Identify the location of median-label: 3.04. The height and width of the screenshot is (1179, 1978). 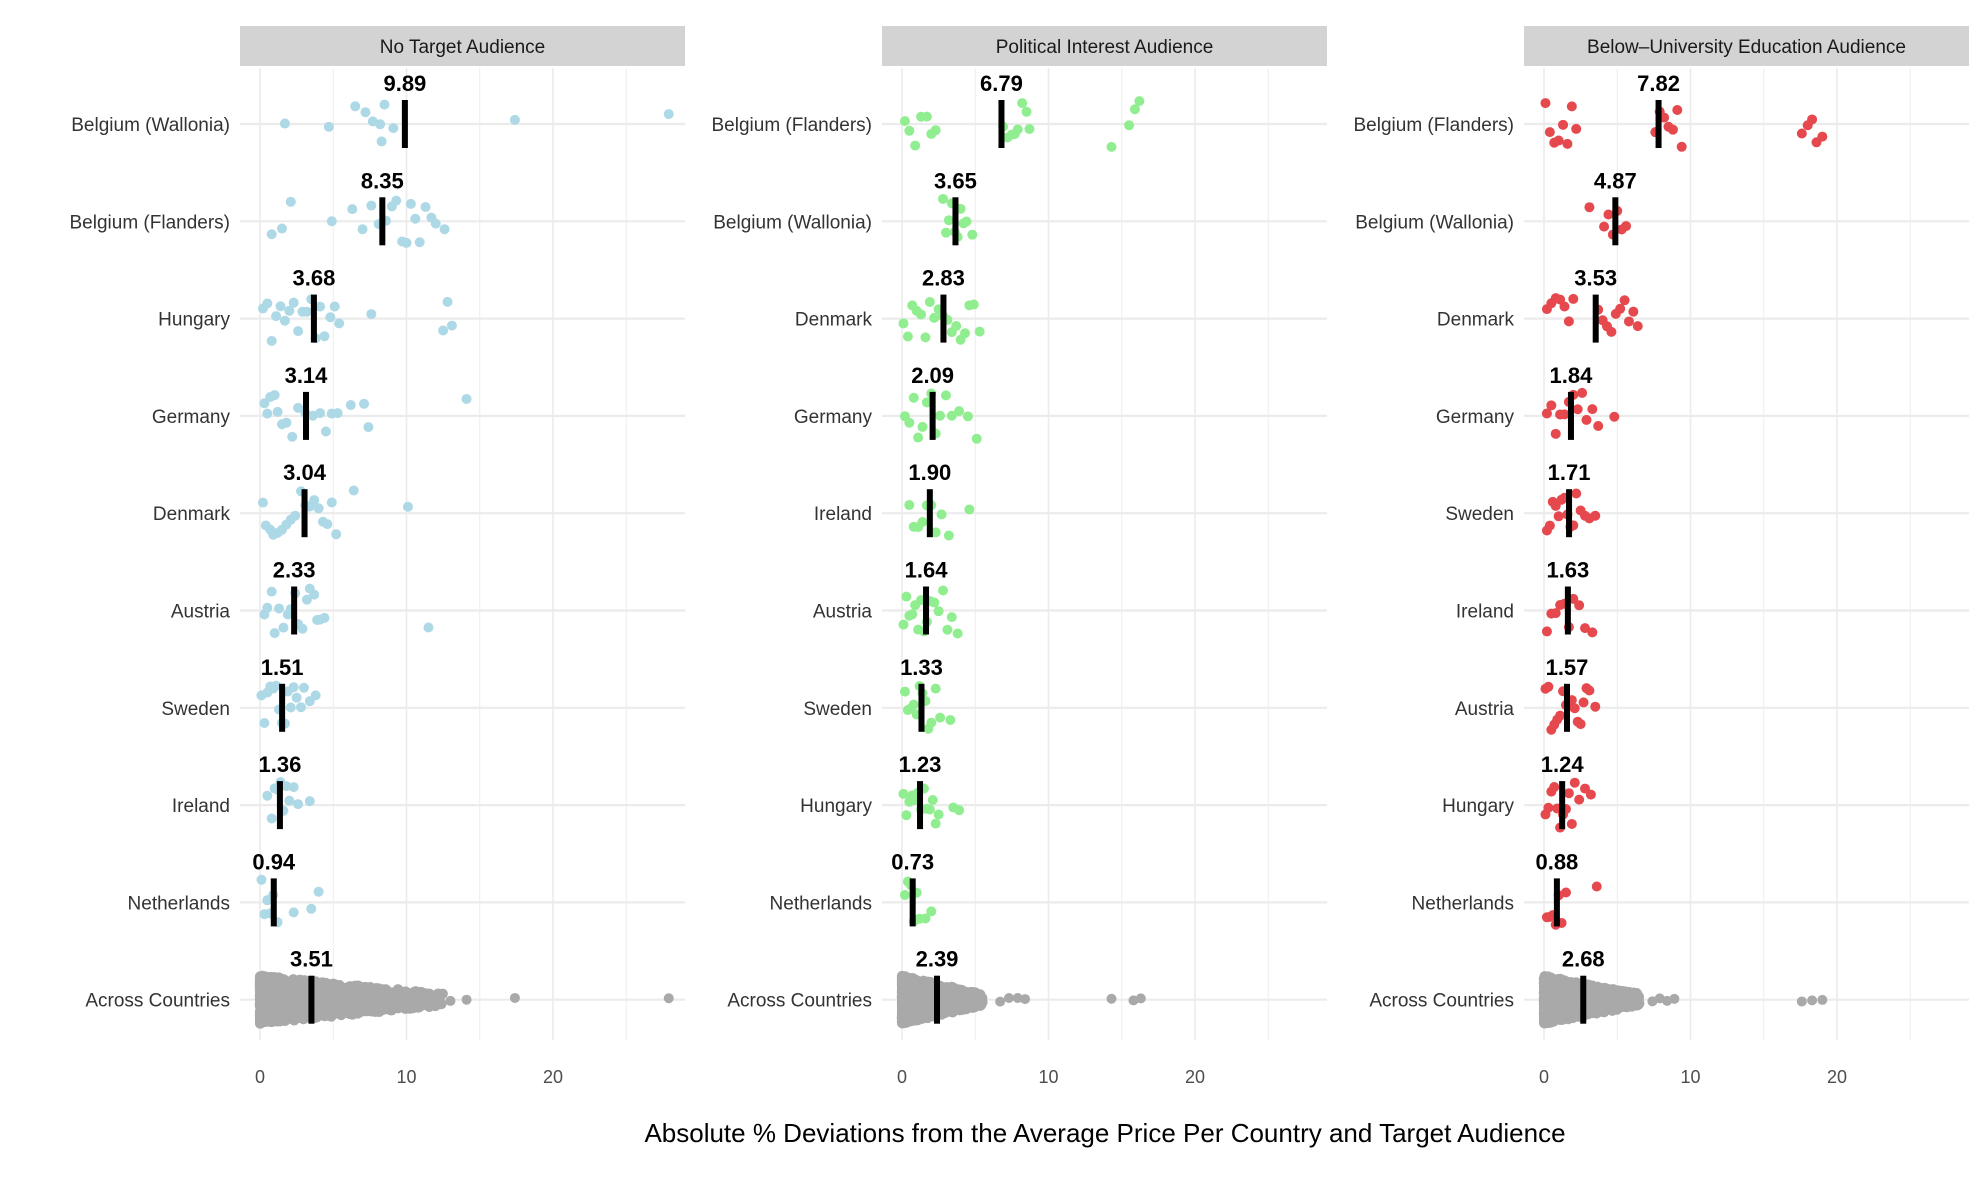
(305, 472).